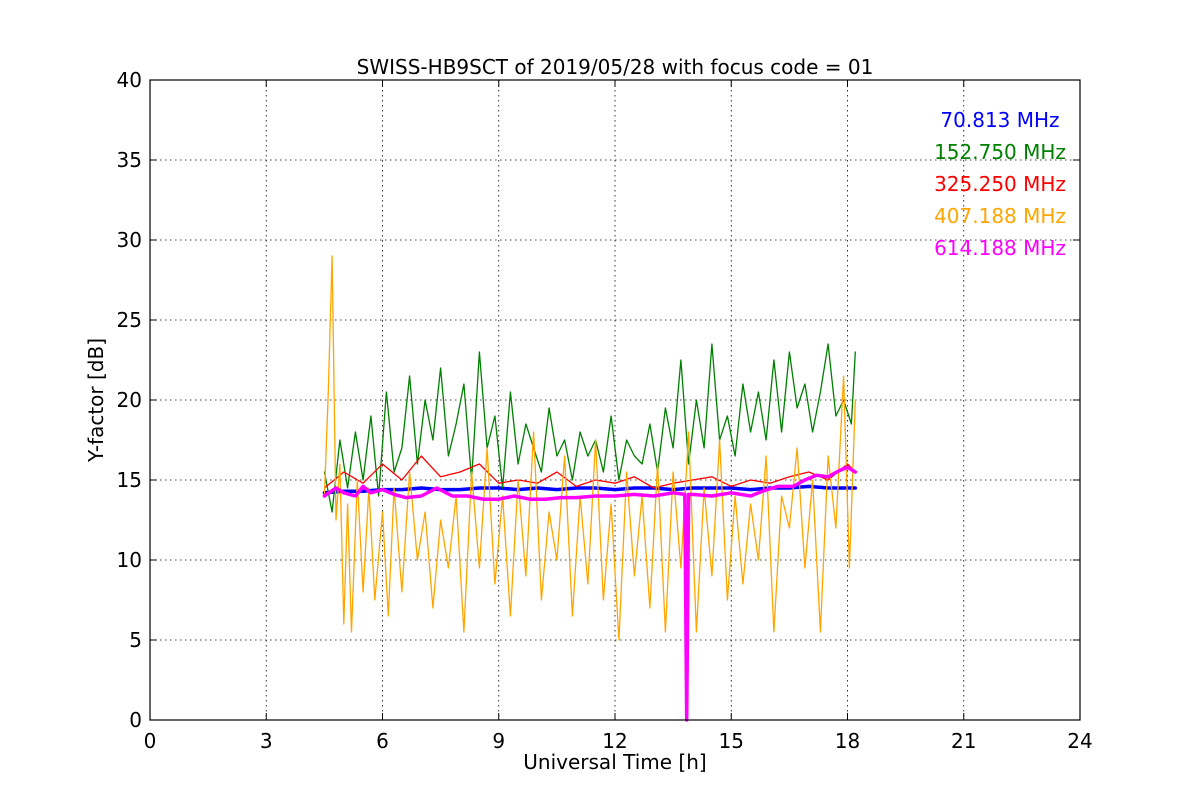  What do you see at coordinates (129, 240) in the screenshot?
I see `y-tick-label: 30` at bounding box center [129, 240].